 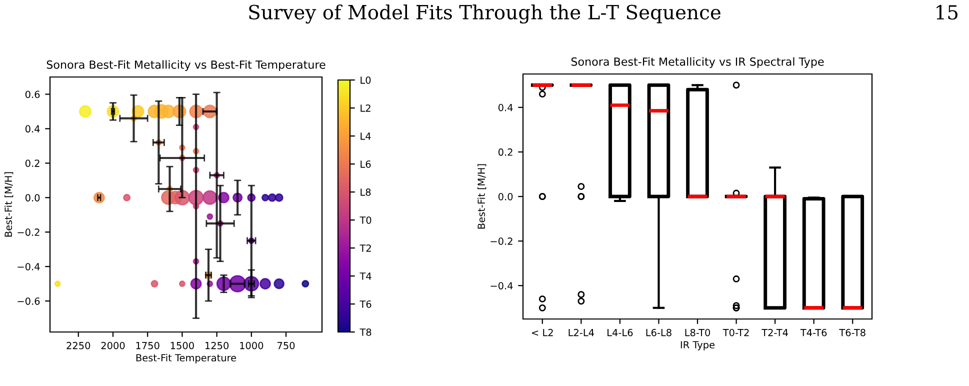 I want to click on color-bar-label: L6, so click(x=365, y=164).